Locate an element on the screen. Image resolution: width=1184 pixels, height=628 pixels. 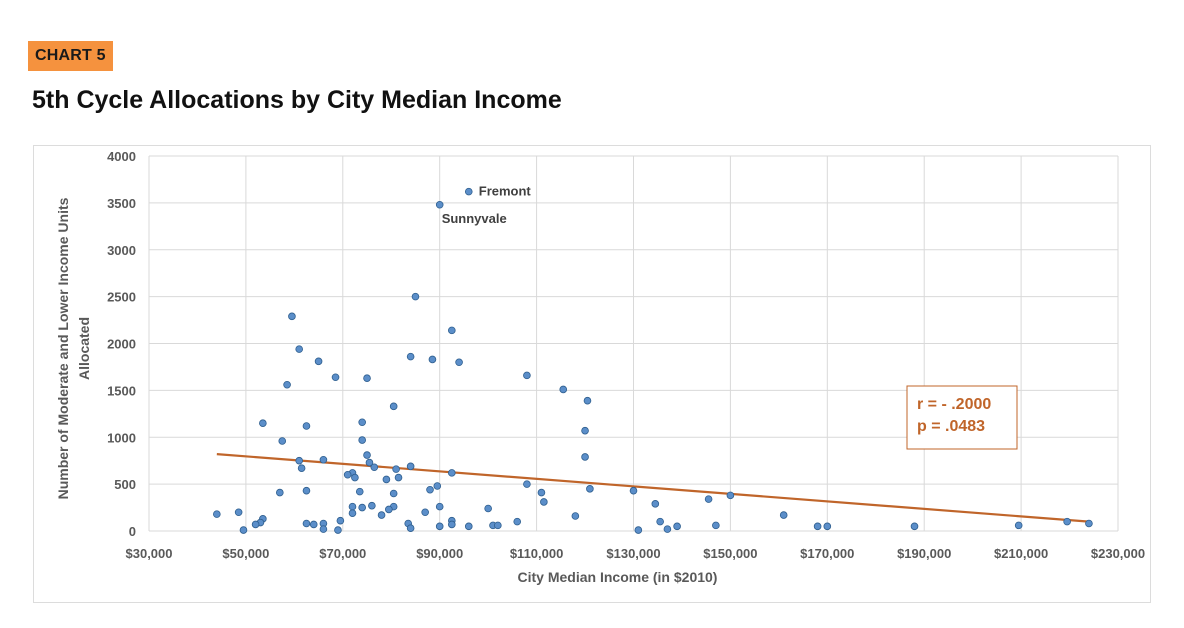
stats-box-border is located at coordinates (962, 417).